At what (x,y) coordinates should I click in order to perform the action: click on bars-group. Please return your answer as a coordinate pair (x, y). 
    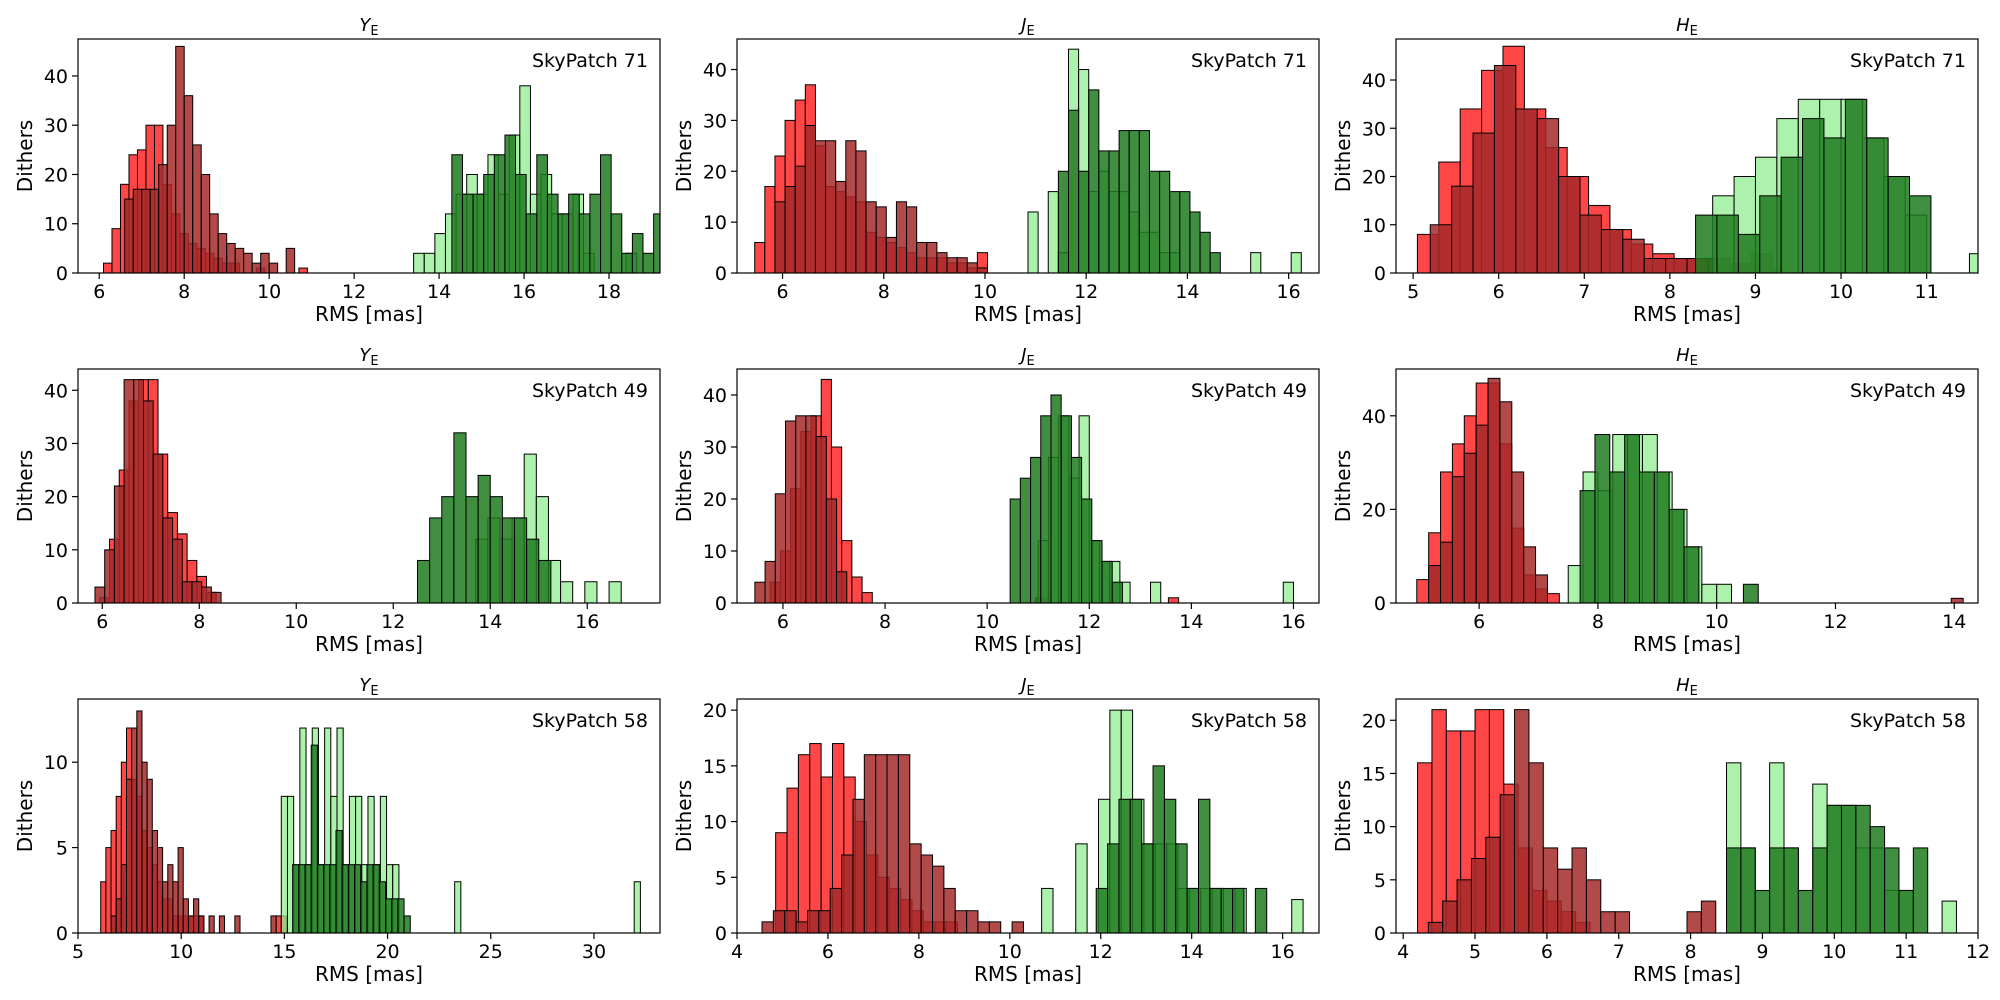
    Looking at the image, I should click on (358, 491).